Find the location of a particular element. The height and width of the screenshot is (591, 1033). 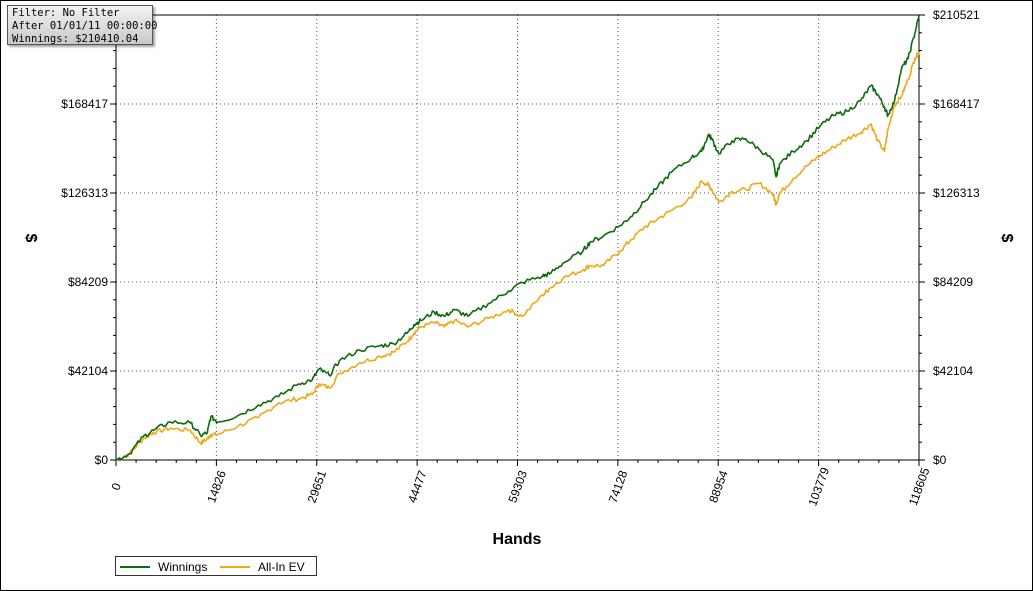

y-axis-title-left: $ is located at coordinates (30, 238).